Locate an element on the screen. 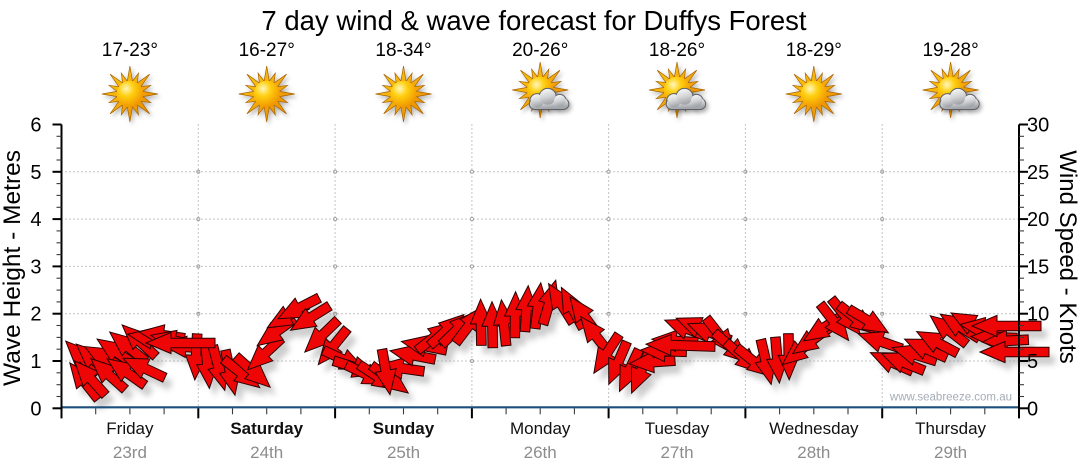 This screenshot has width=1080, height=475. svg-text: 20-26° is located at coordinates (540, 50).